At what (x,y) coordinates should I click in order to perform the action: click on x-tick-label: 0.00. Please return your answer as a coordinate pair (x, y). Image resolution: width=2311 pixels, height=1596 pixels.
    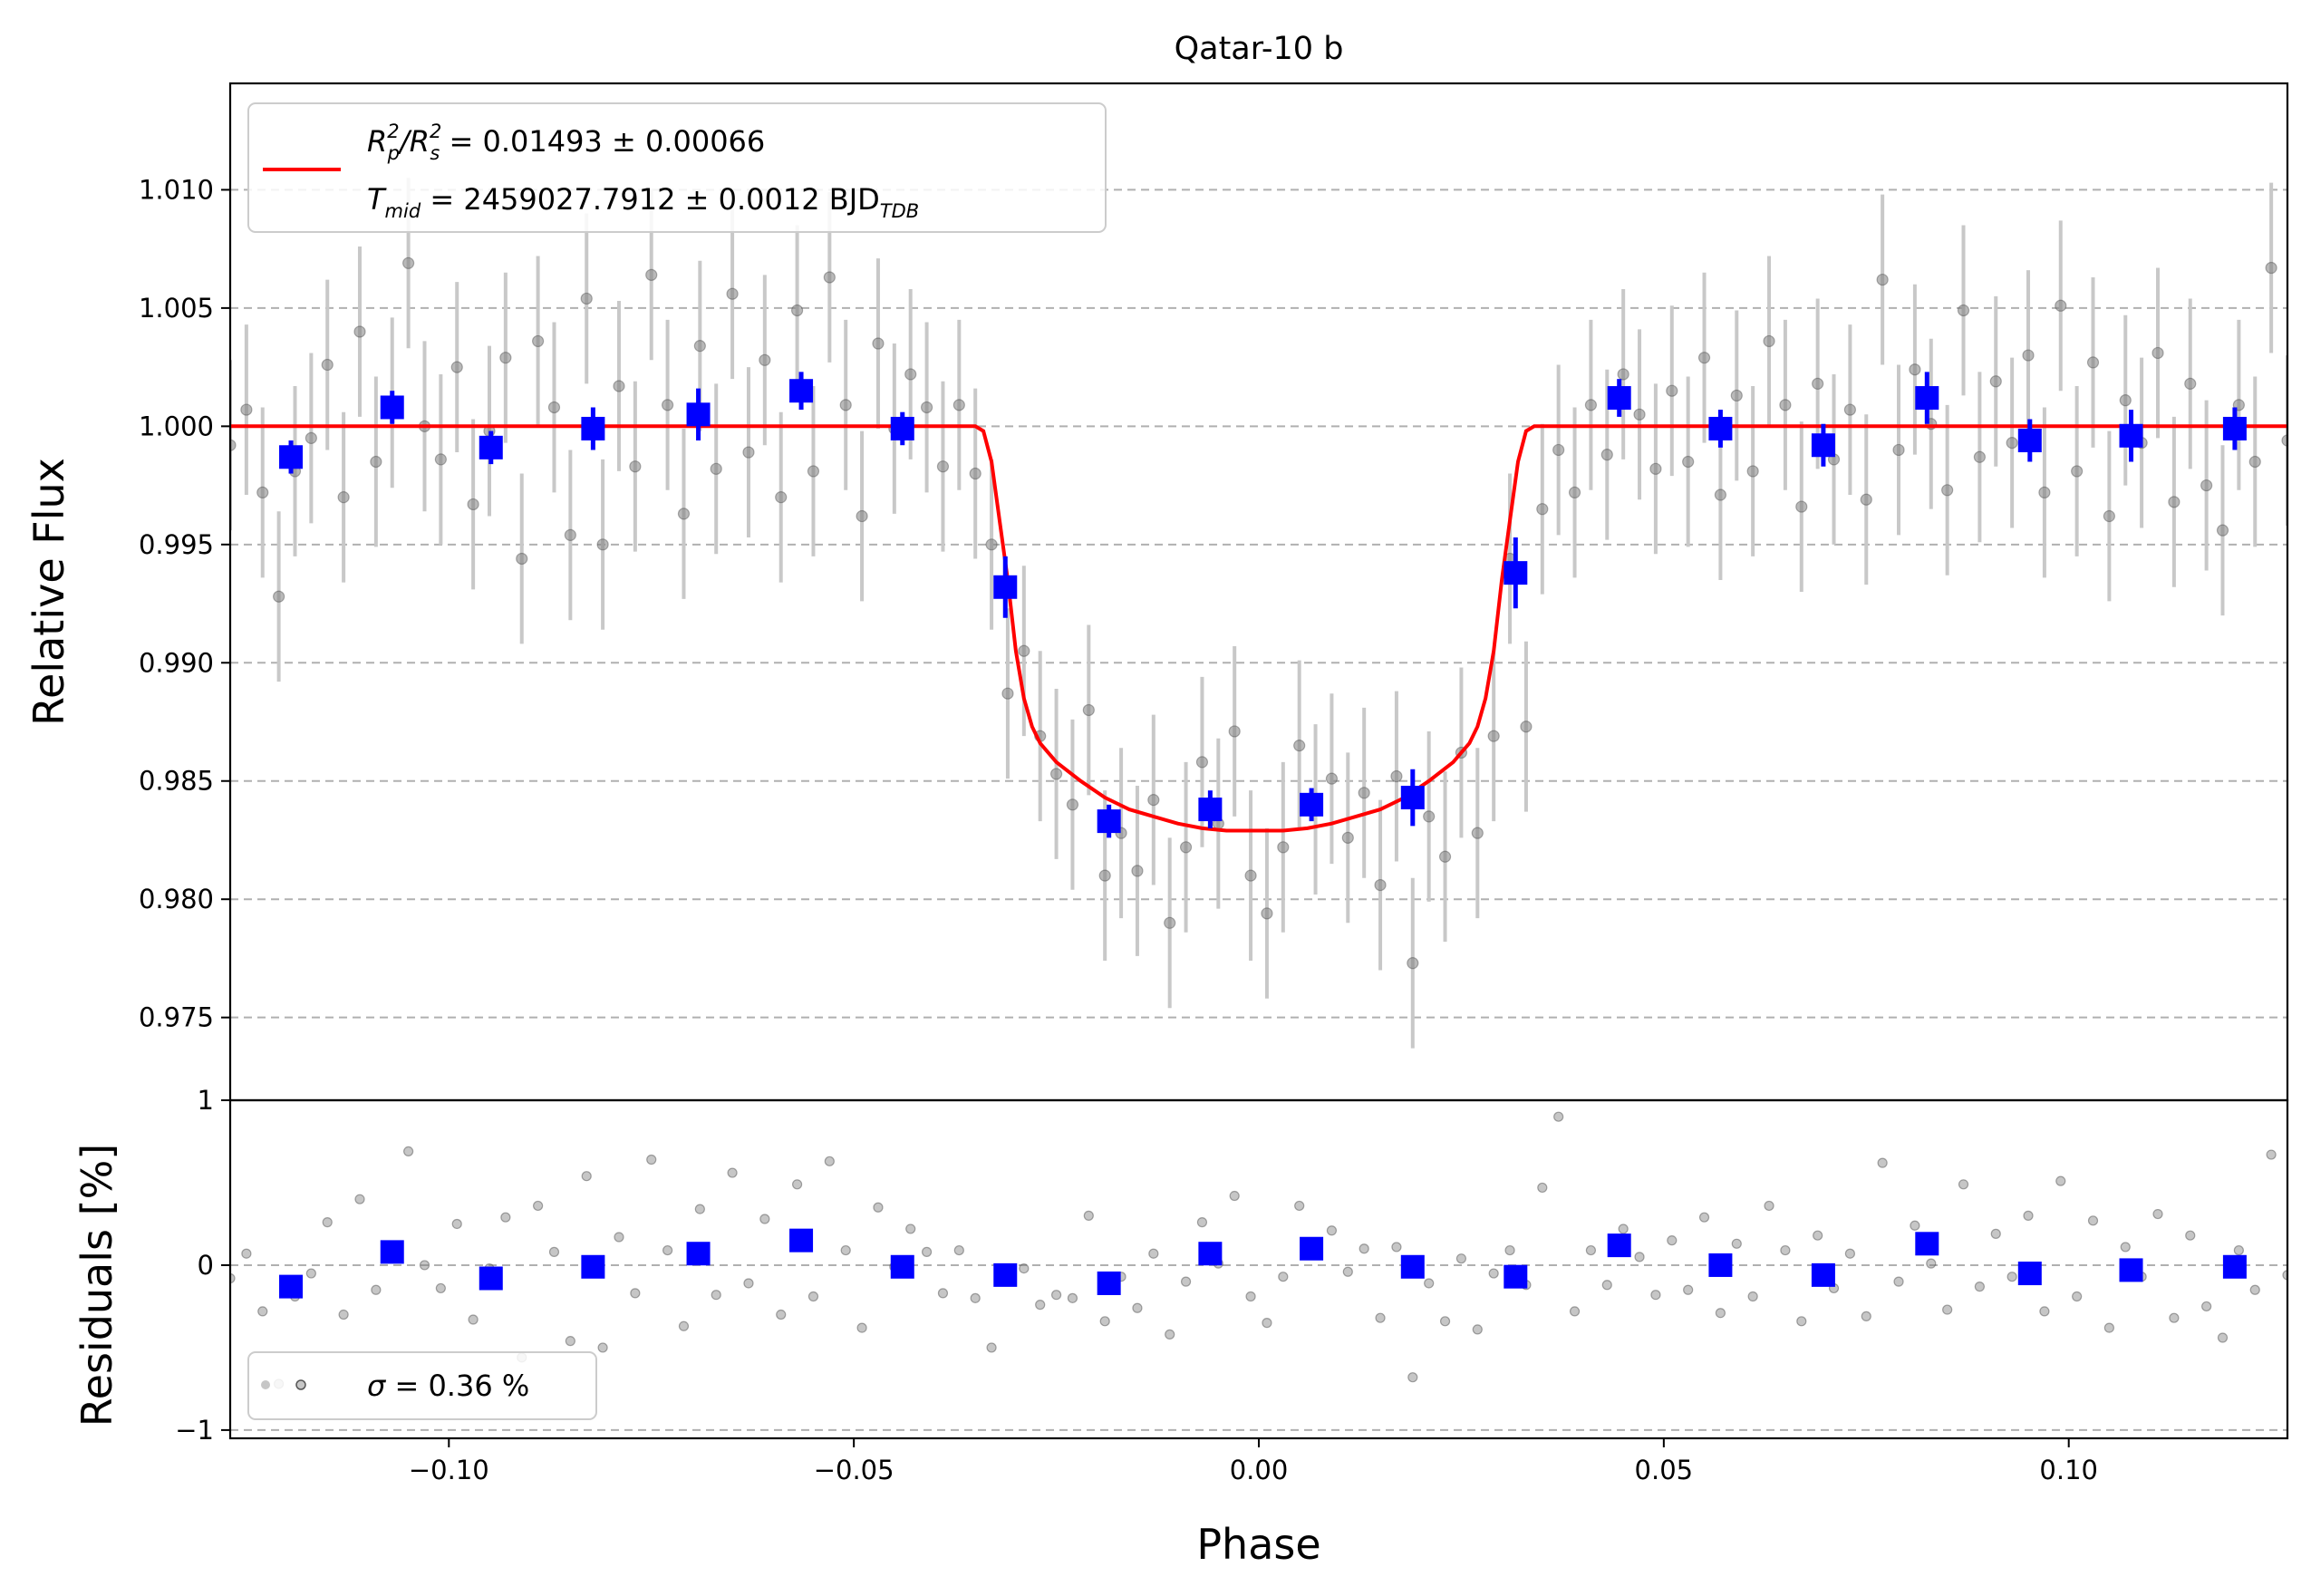
    Looking at the image, I should click on (1259, 1470).